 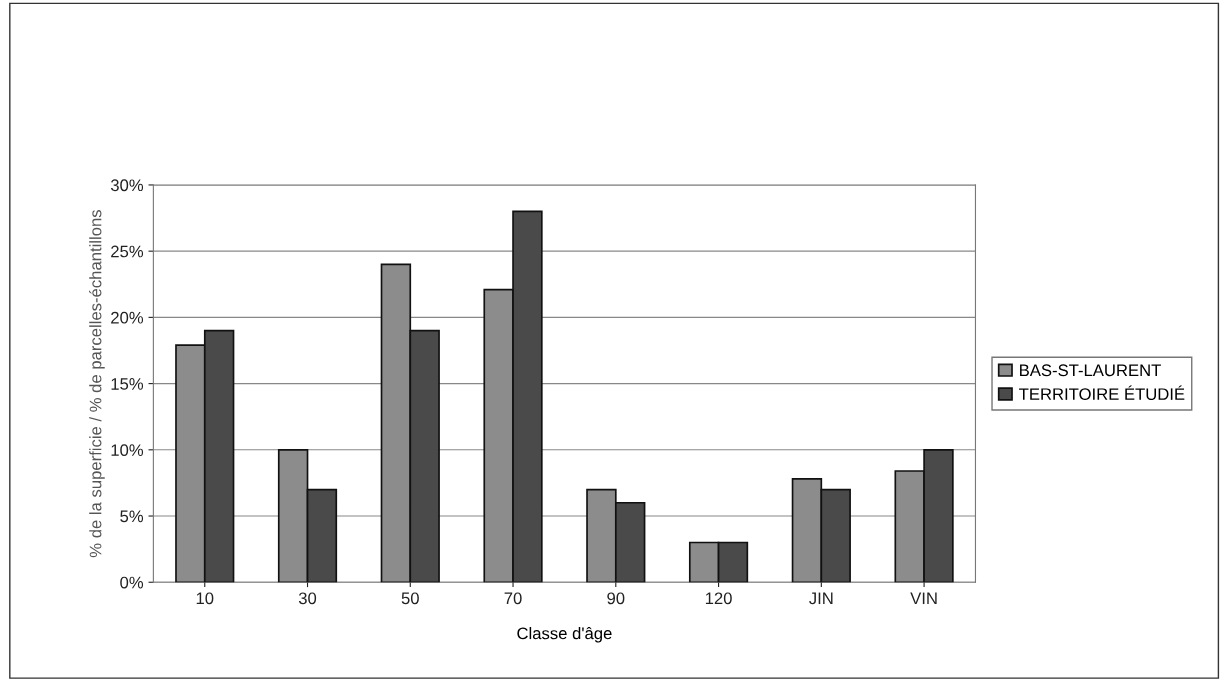 I want to click on y-tick-label: 20%, so click(x=127, y=317).